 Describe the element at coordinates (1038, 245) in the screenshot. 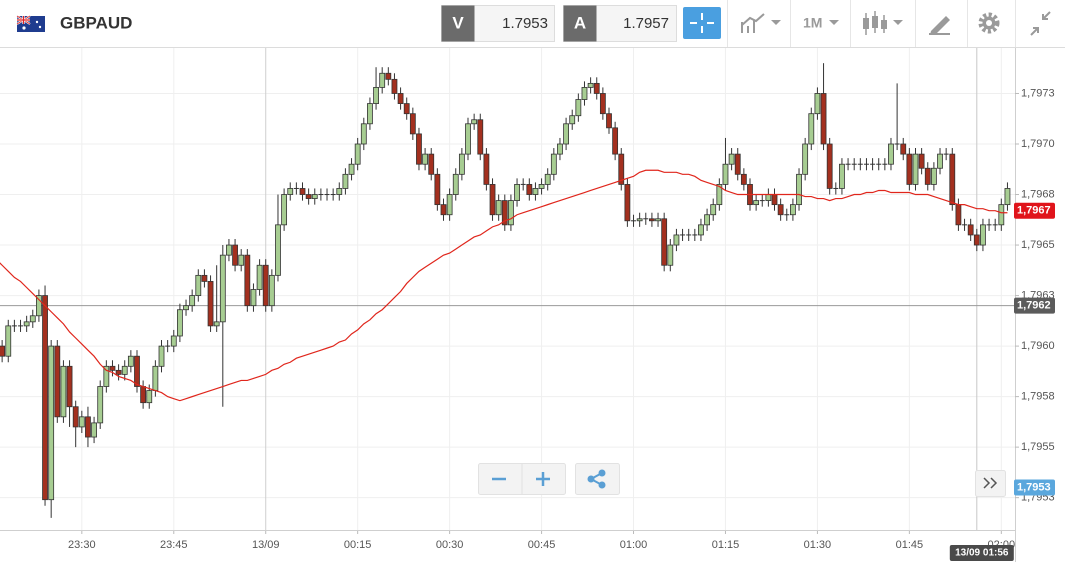

I see `y-tick-label: 1,7965` at that location.